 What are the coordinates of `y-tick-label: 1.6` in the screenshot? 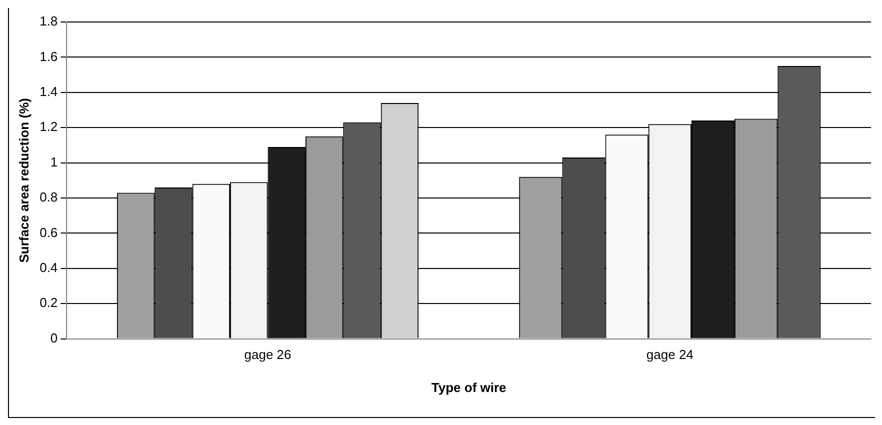 It's located at (49, 56).